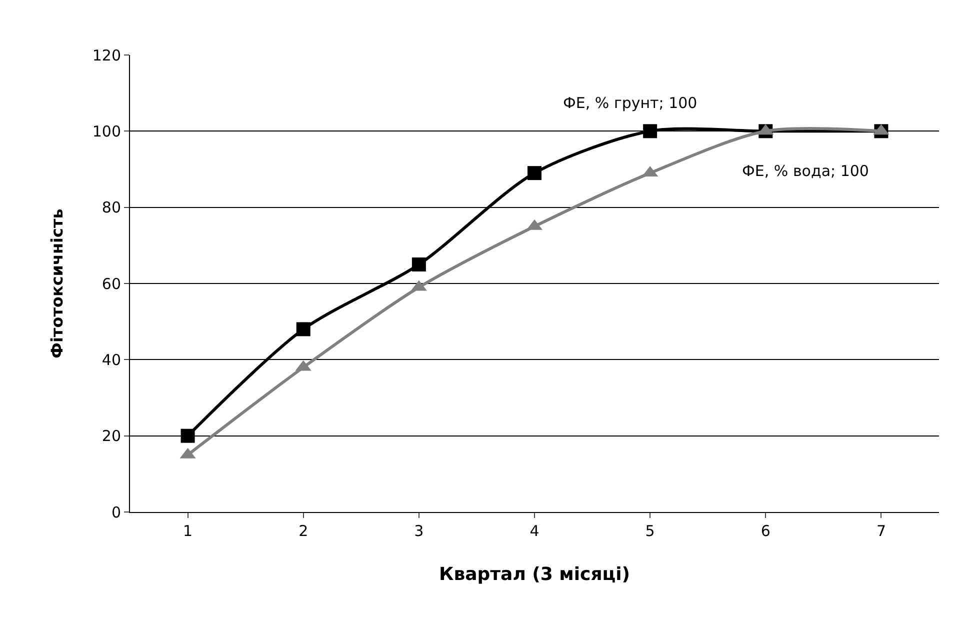 The width and height of the screenshot is (959, 630). Describe the element at coordinates (535, 531) in the screenshot. I see `x-tick-label: 4` at that location.